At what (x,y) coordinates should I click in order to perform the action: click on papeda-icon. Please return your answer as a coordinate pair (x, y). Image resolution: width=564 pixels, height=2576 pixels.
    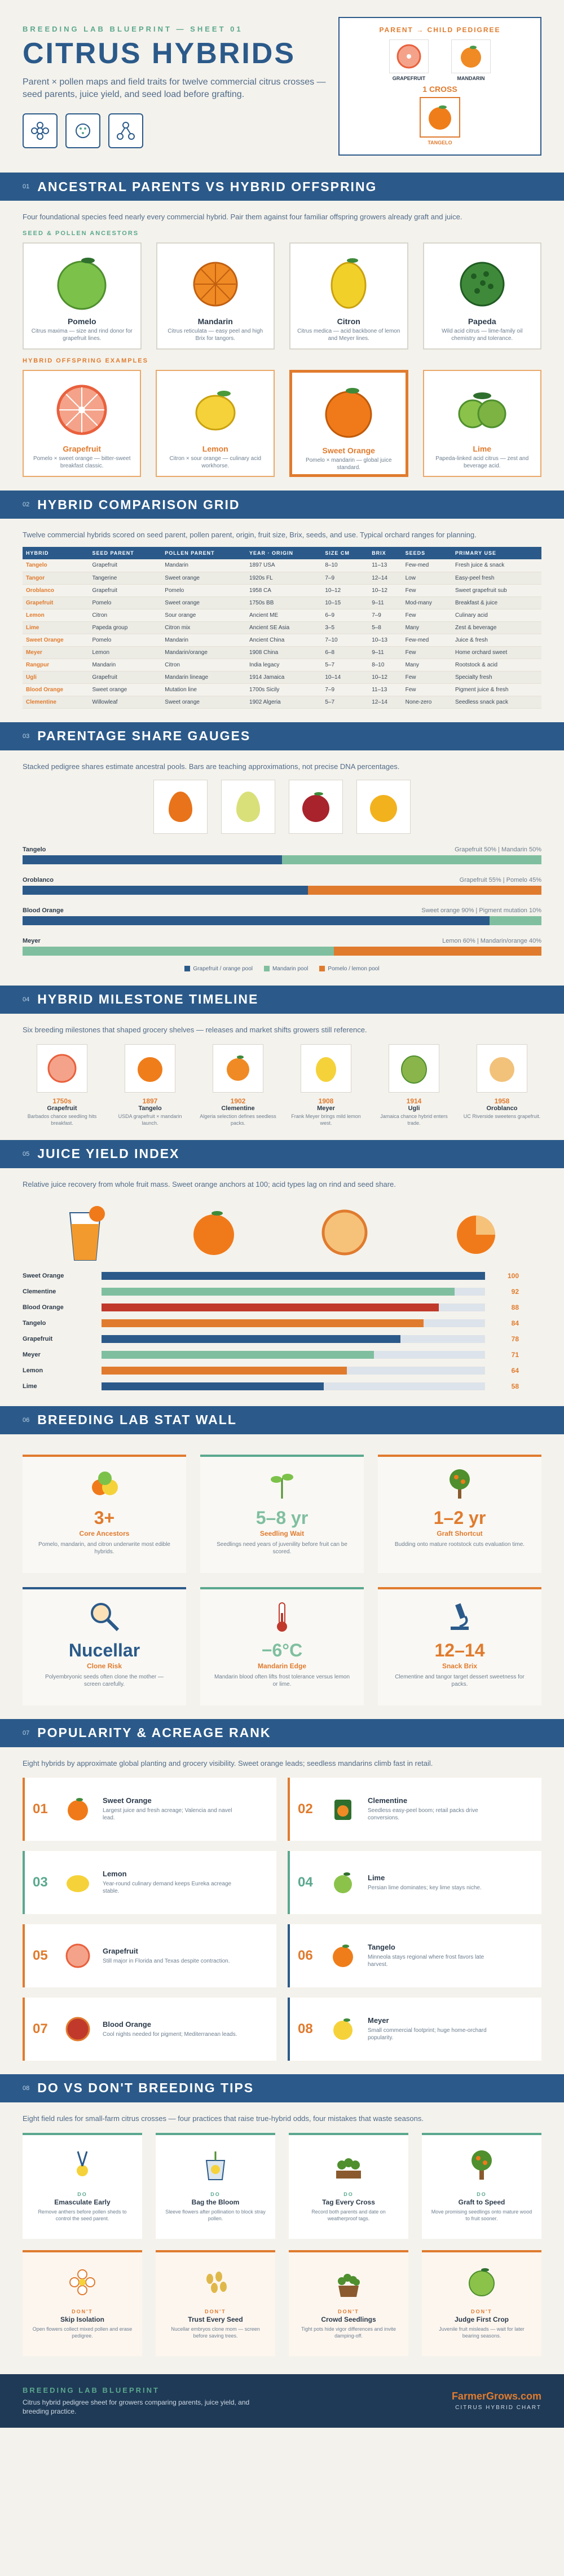
    Looking at the image, I should click on (482, 284).